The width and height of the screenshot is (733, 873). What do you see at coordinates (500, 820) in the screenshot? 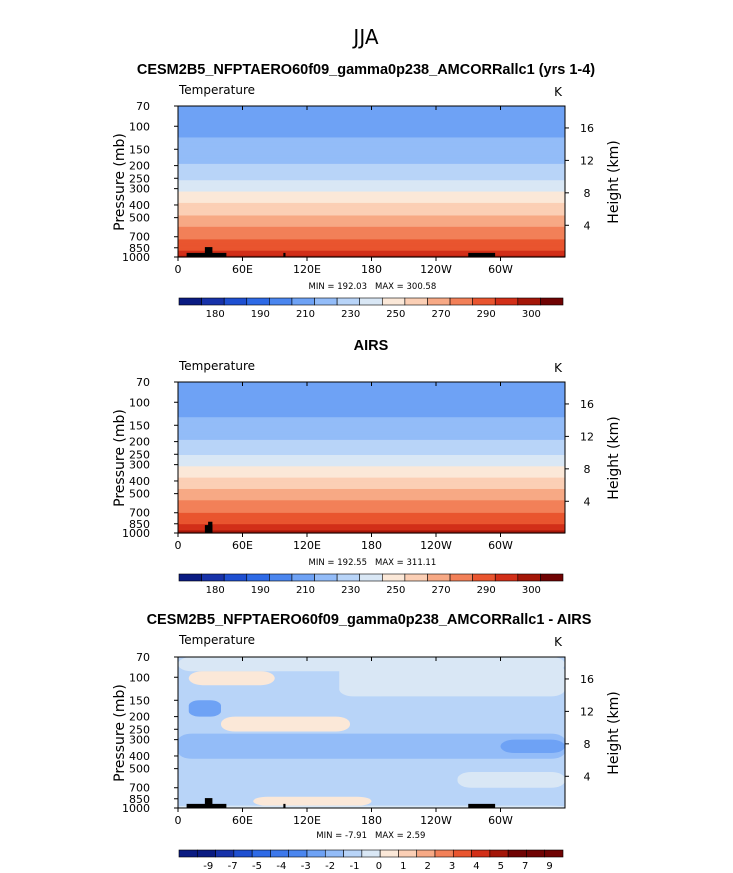
I see `x-tick-label: 60W` at bounding box center [500, 820].